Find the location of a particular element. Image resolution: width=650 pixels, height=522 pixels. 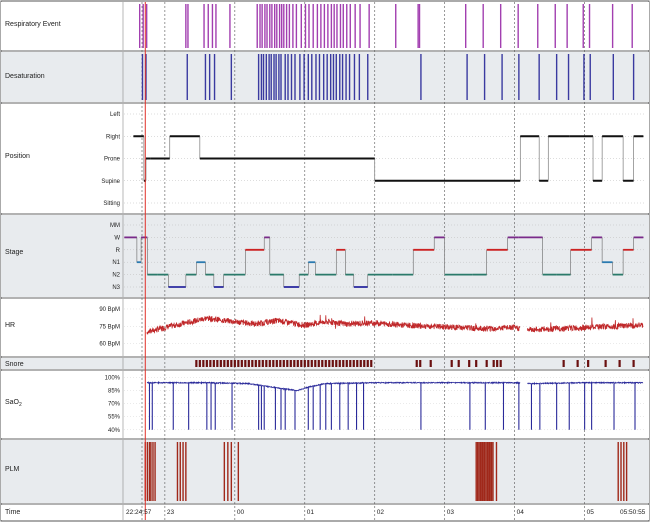

panel-band-desat is located at coordinates (325, 77).